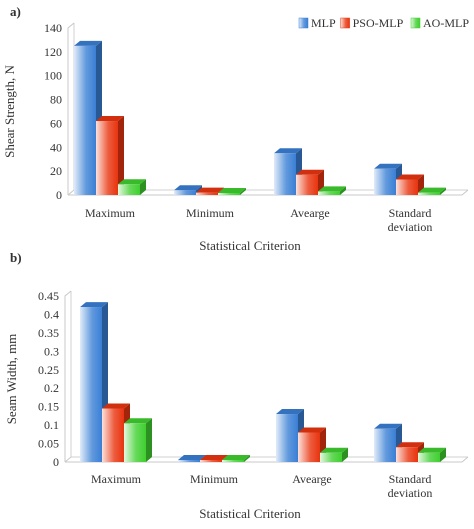 The image size is (474, 529). I want to click on y-tick-label: 0.2, so click(51, 388).